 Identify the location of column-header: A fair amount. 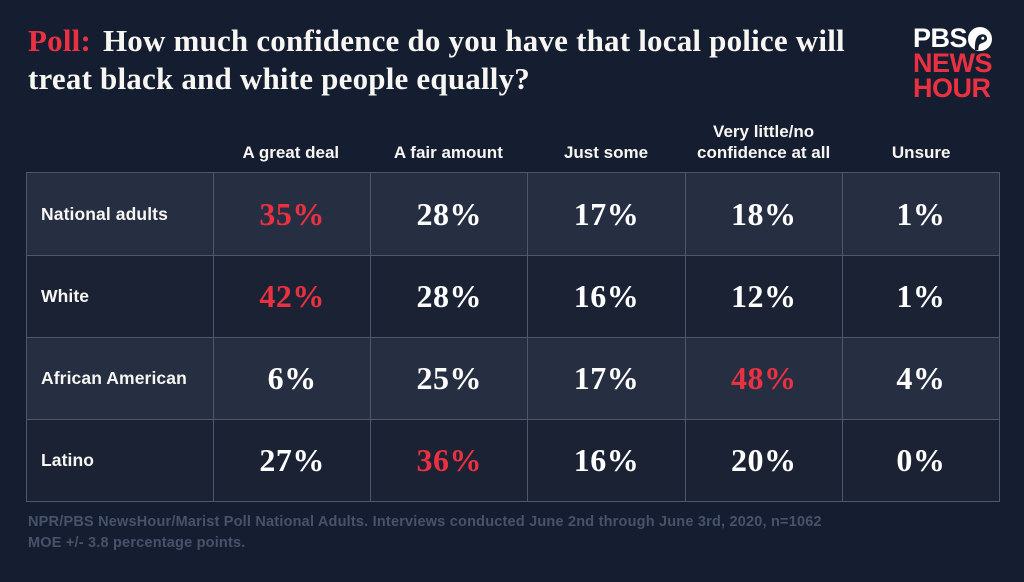
(448, 152).